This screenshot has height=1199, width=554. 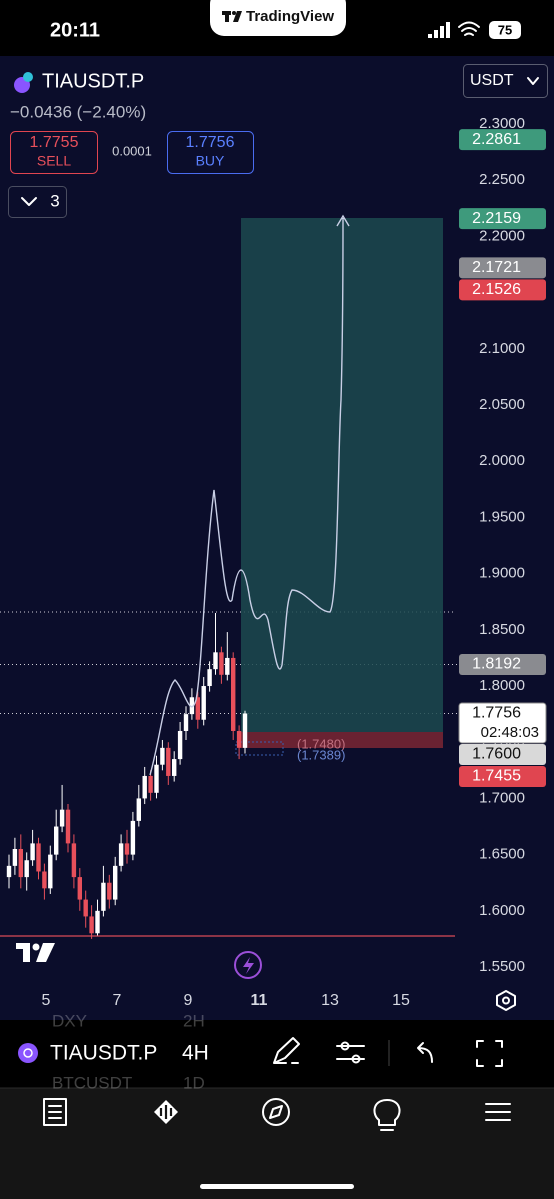 I want to click on symbol-fade, so click(x=165, y=1054).